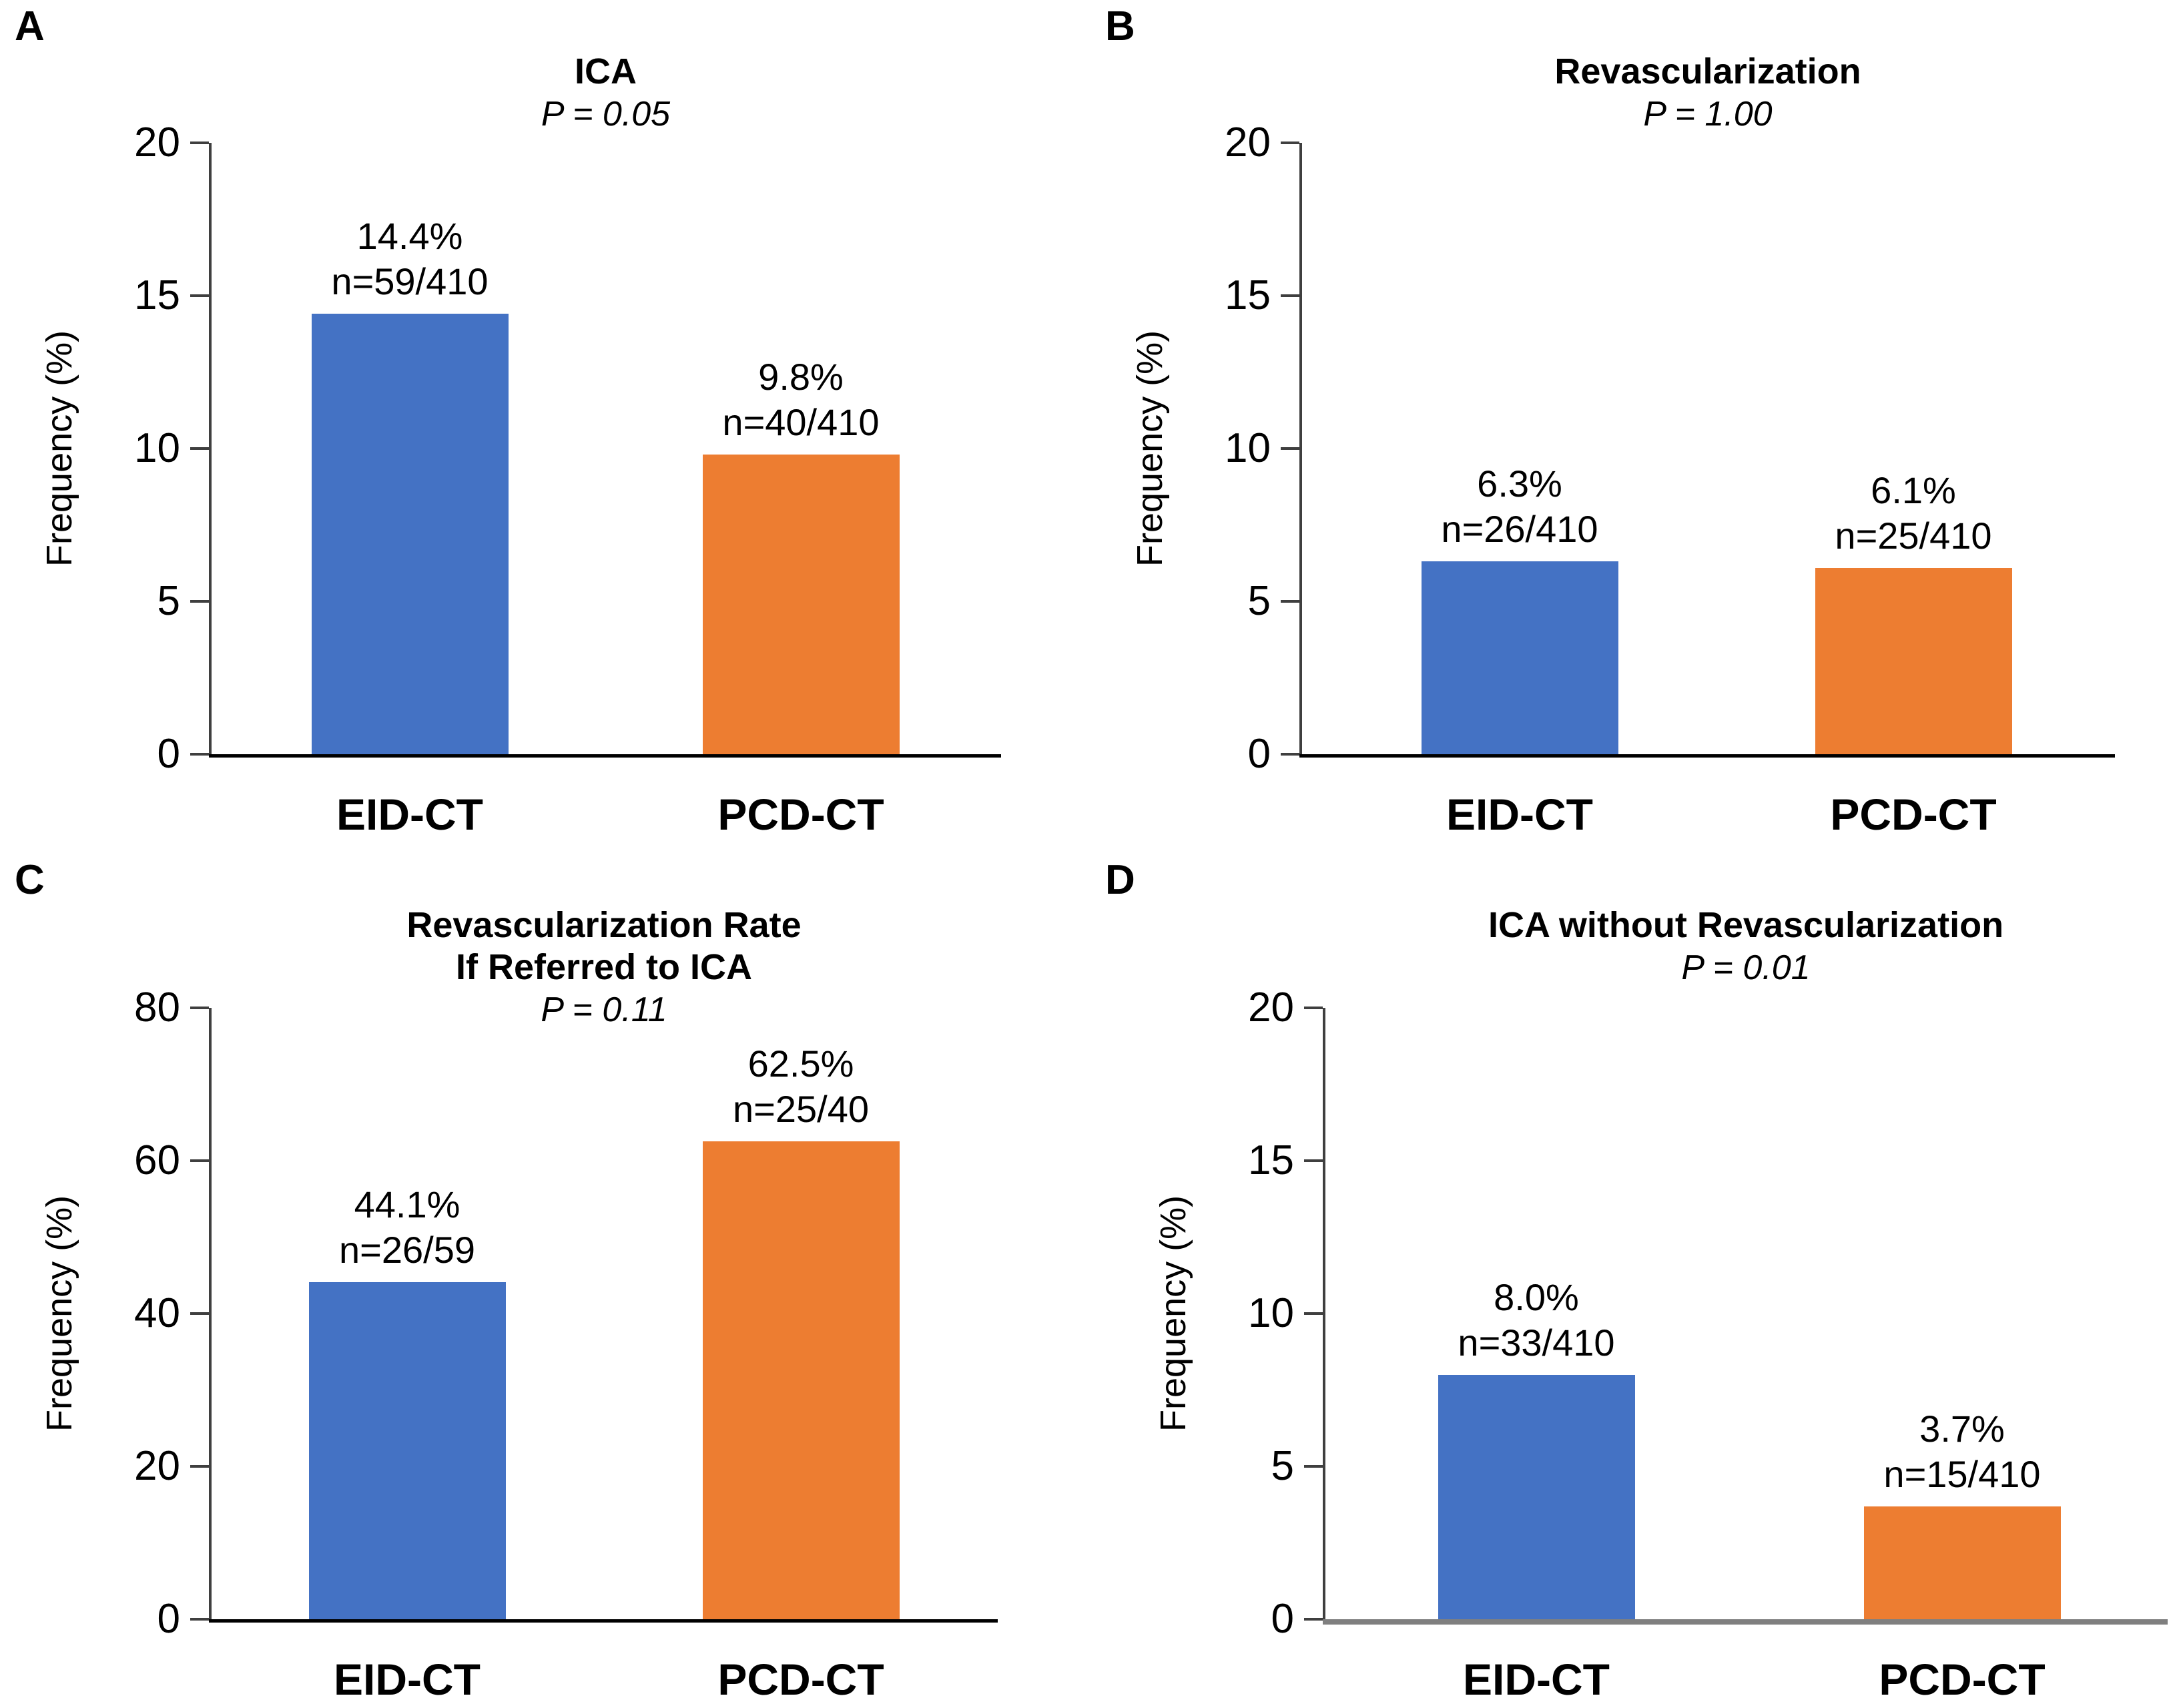 The width and height of the screenshot is (2181, 1708). What do you see at coordinates (801, 1064) in the screenshot?
I see `bar-percent-label: 62.5%` at bounding box center [801, 1064].